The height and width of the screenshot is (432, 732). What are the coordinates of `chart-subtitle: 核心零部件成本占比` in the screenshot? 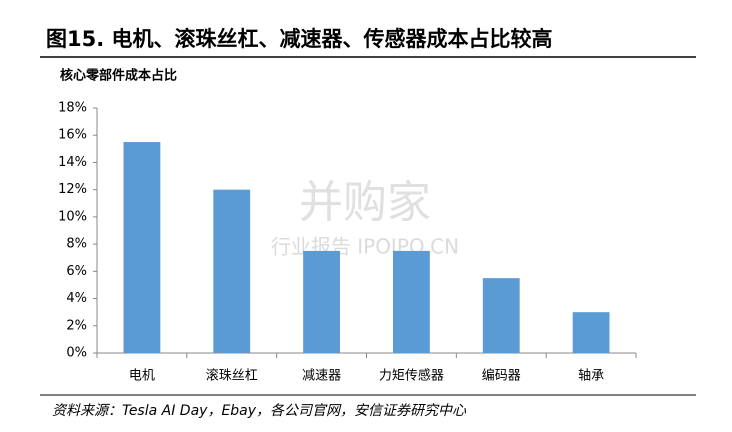 It's located at (118, 76).